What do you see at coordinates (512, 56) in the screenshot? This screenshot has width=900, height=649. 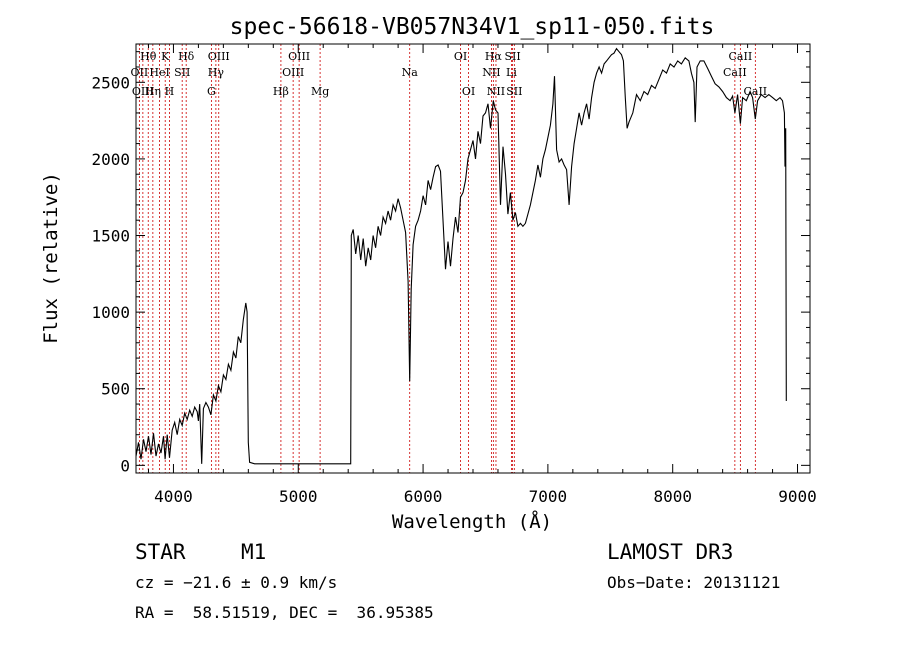 I see `line-label-22: SII` at bounding box center [512, 56].